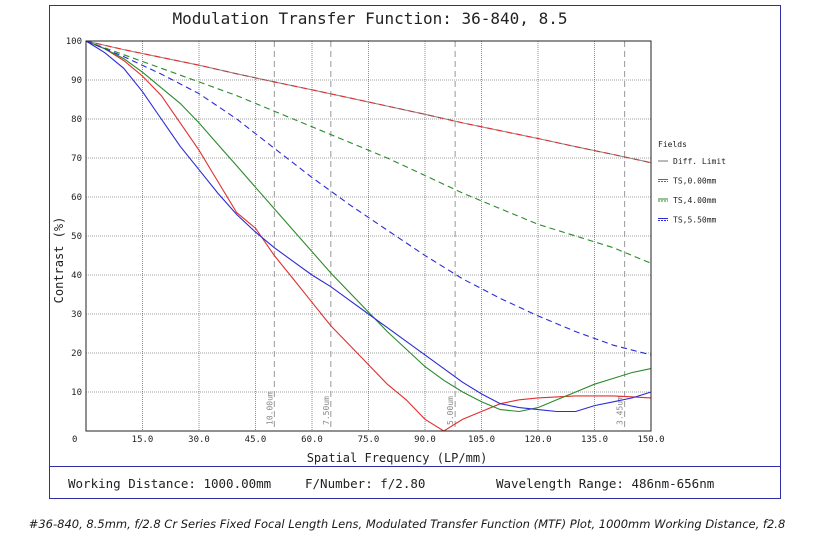  Describe the element at coordinates (199, 440) in the screenshot. I see `x-tick-label: 30.0` at that location.